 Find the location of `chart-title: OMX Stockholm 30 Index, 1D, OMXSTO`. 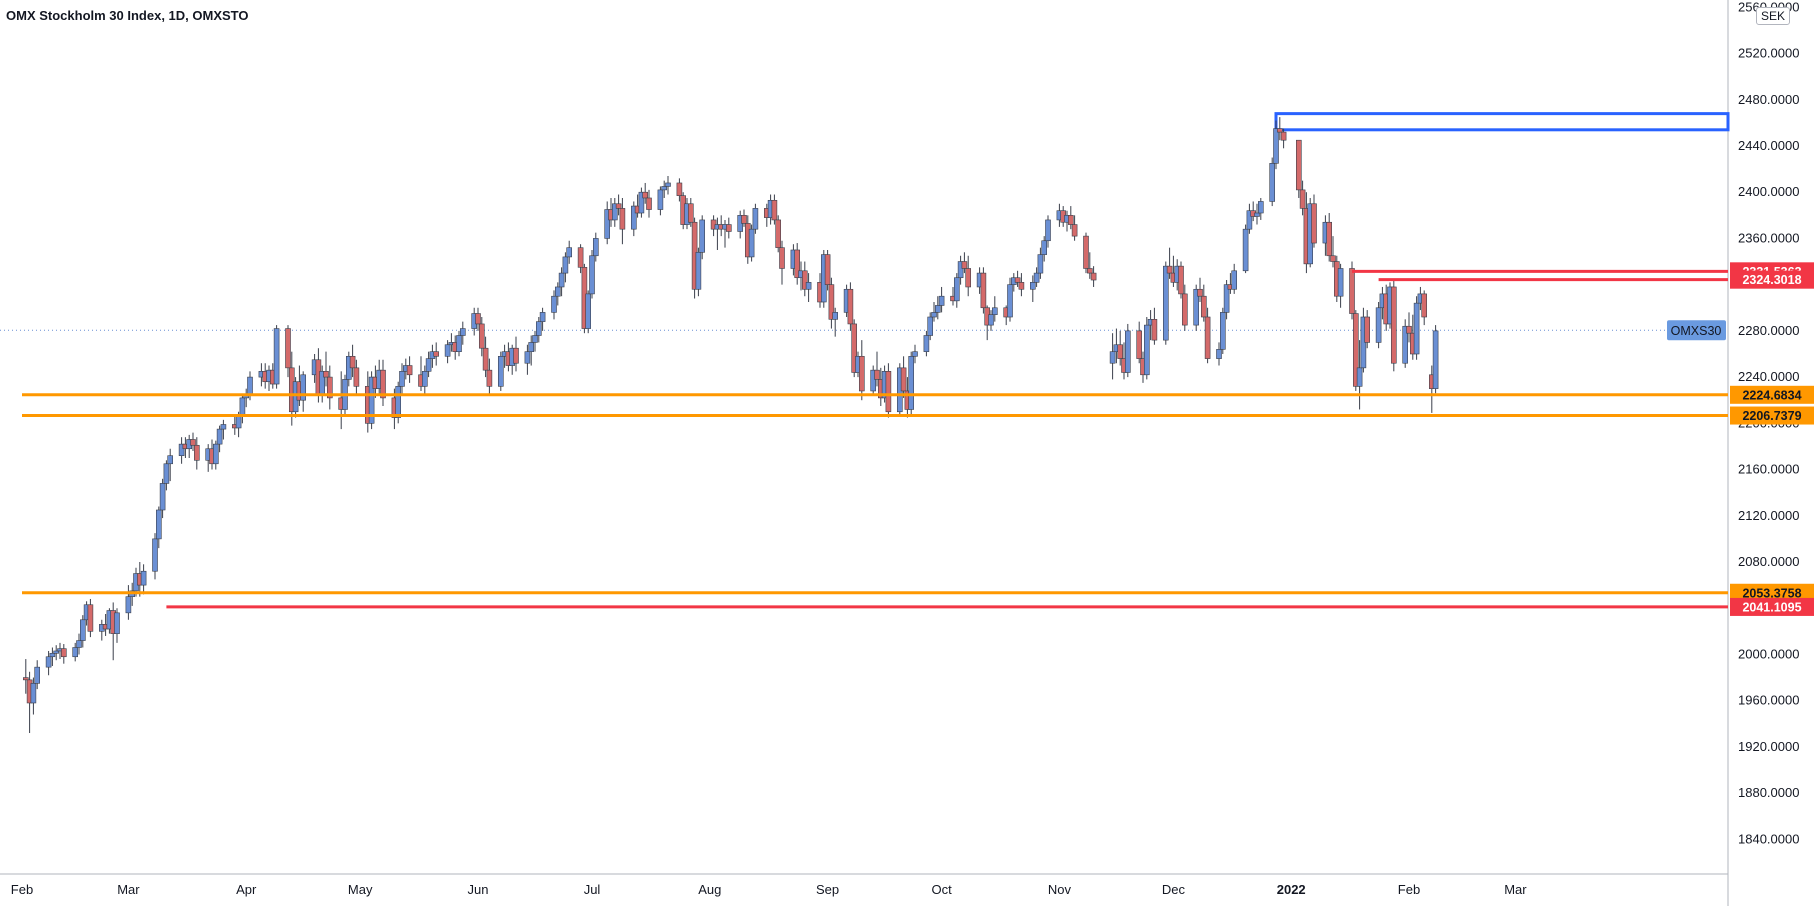

chart-title: OMX Stockholm 30 Index, 1D, OMXSTO is located at coordinates (127, 15).